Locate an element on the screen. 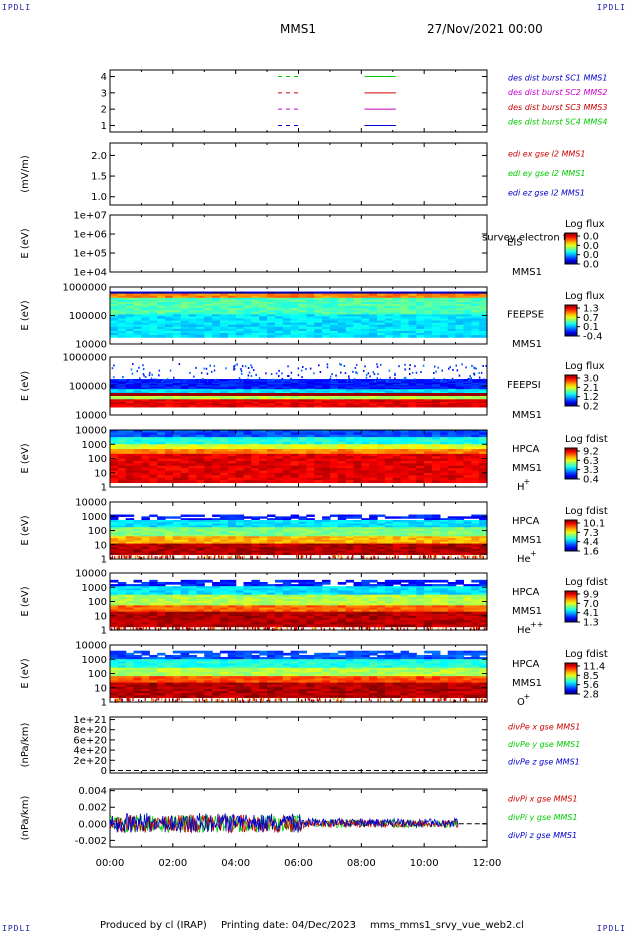 Image resolution: width=630 pixels, height=934 pixels. colorbar-tick-feeps-i-2: 1.2 is located at coordinates (591, 397).